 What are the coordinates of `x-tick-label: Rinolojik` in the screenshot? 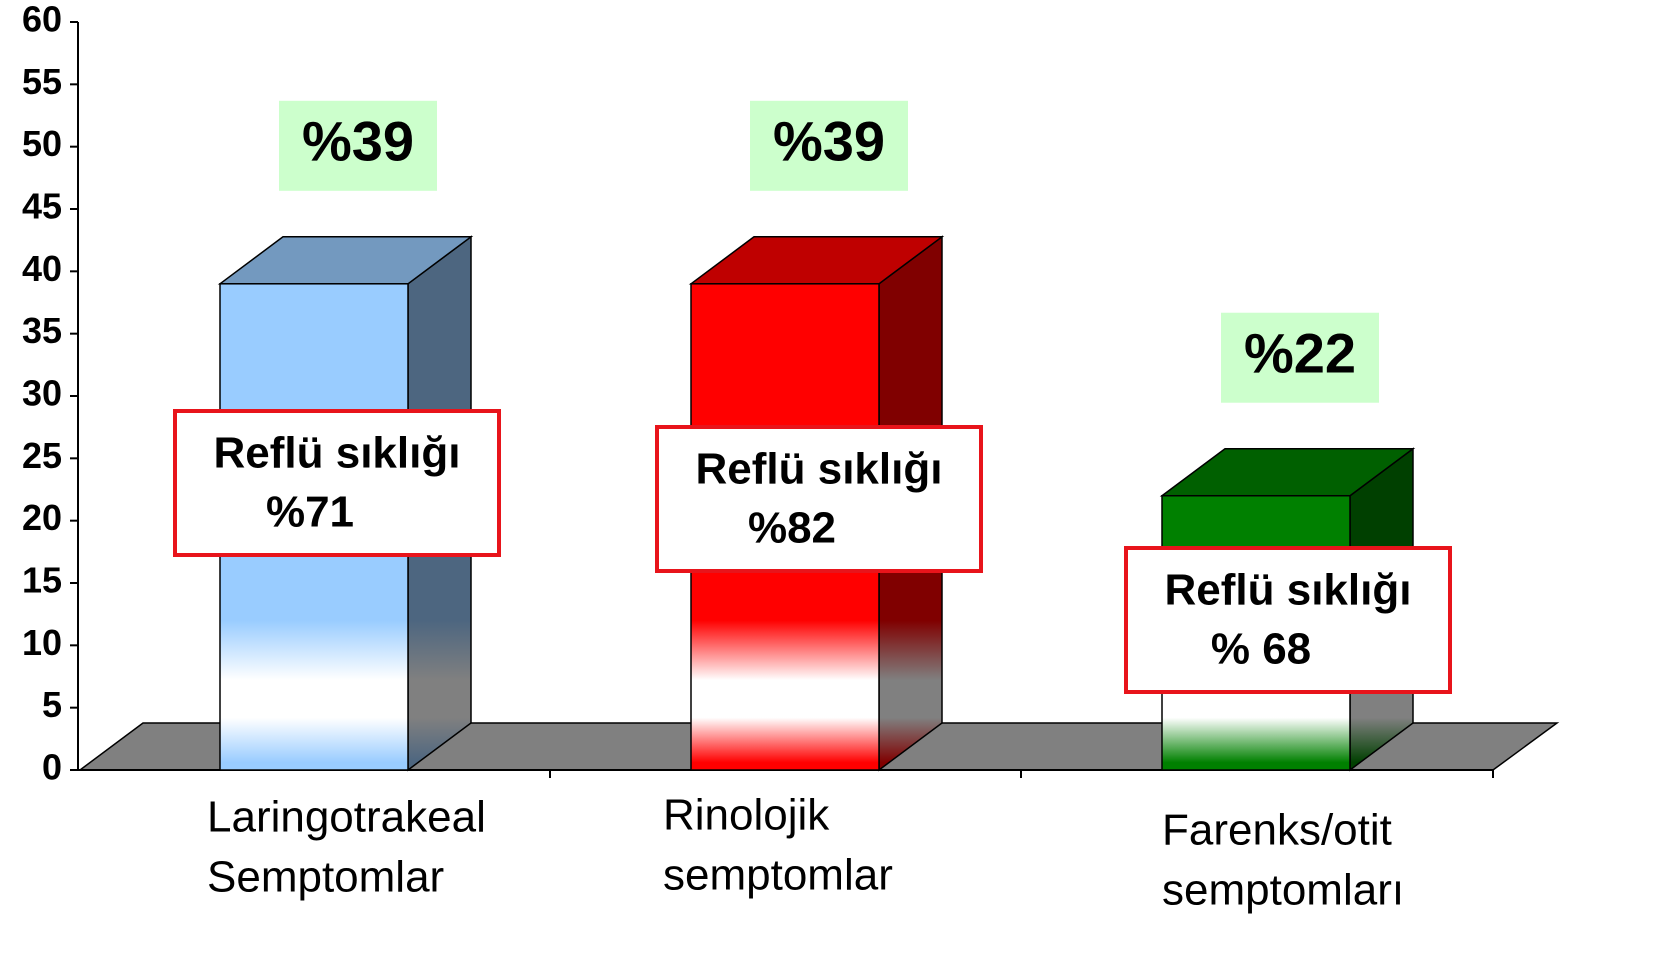 It's located at (746, 815).